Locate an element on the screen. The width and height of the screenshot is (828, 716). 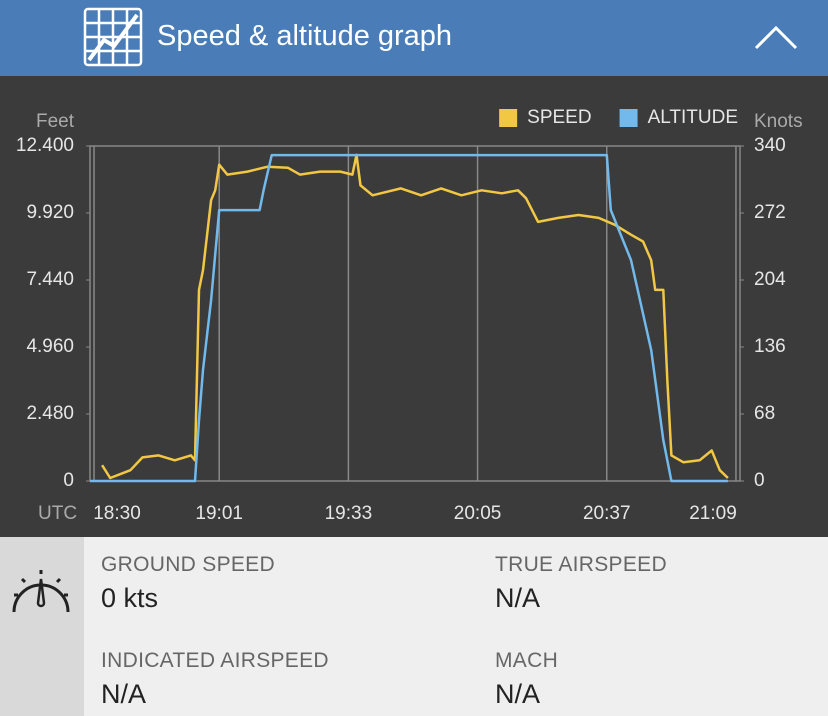
y-tick-label: 12.400 is located at coordinates (45, 145).